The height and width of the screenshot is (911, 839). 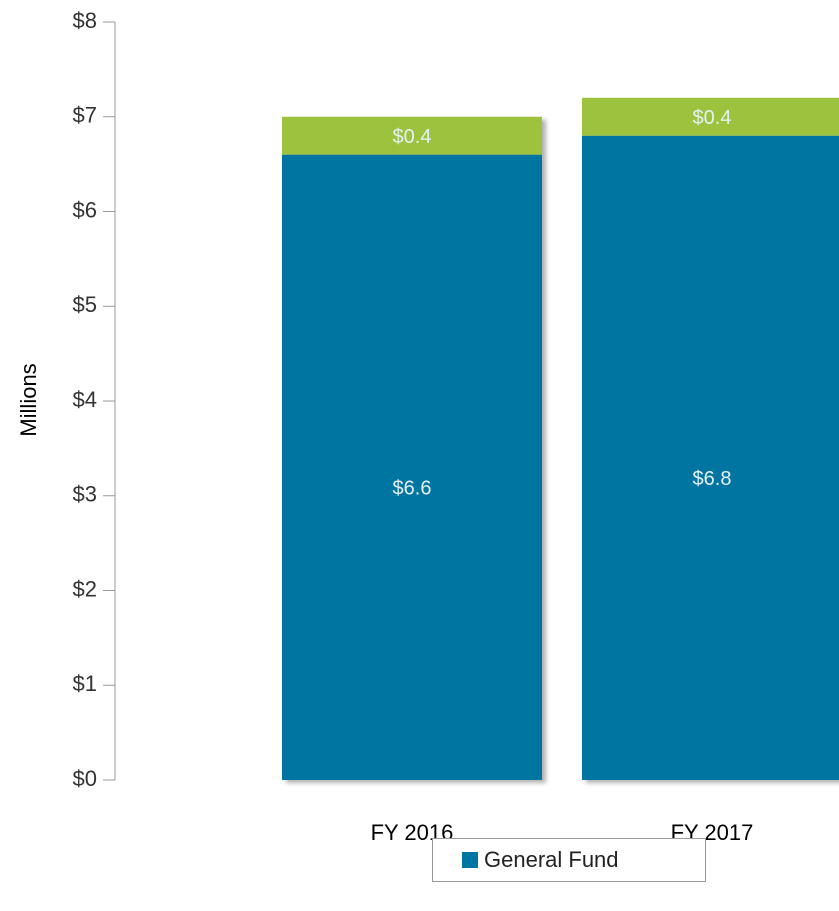 I want to click on y-tick-label: $6, so click(x=85, y=209).